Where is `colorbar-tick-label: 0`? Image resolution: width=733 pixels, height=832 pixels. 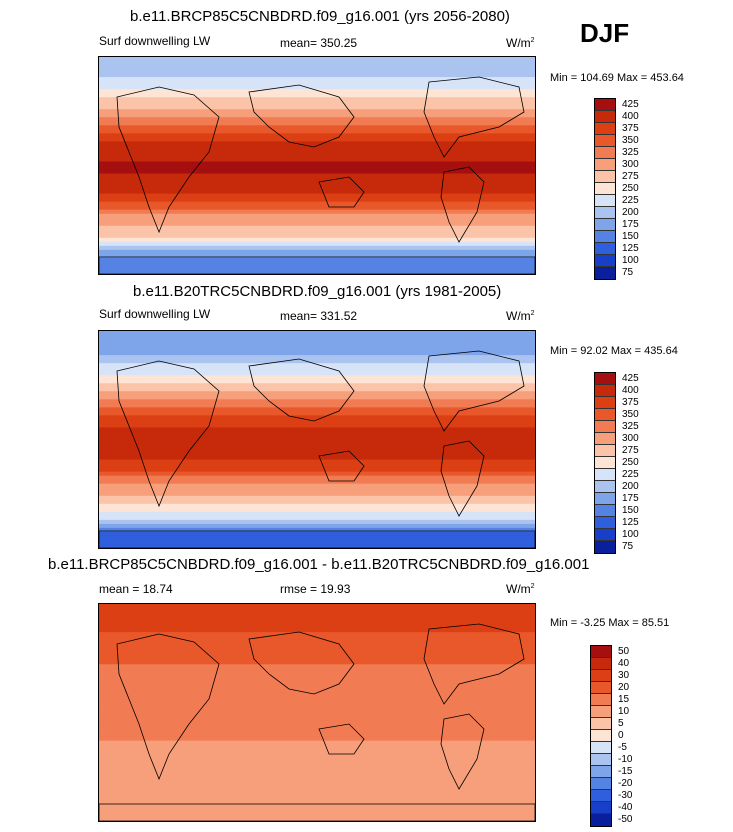
colorbar-tick-label: 0 is located at coordinates (621, 735).